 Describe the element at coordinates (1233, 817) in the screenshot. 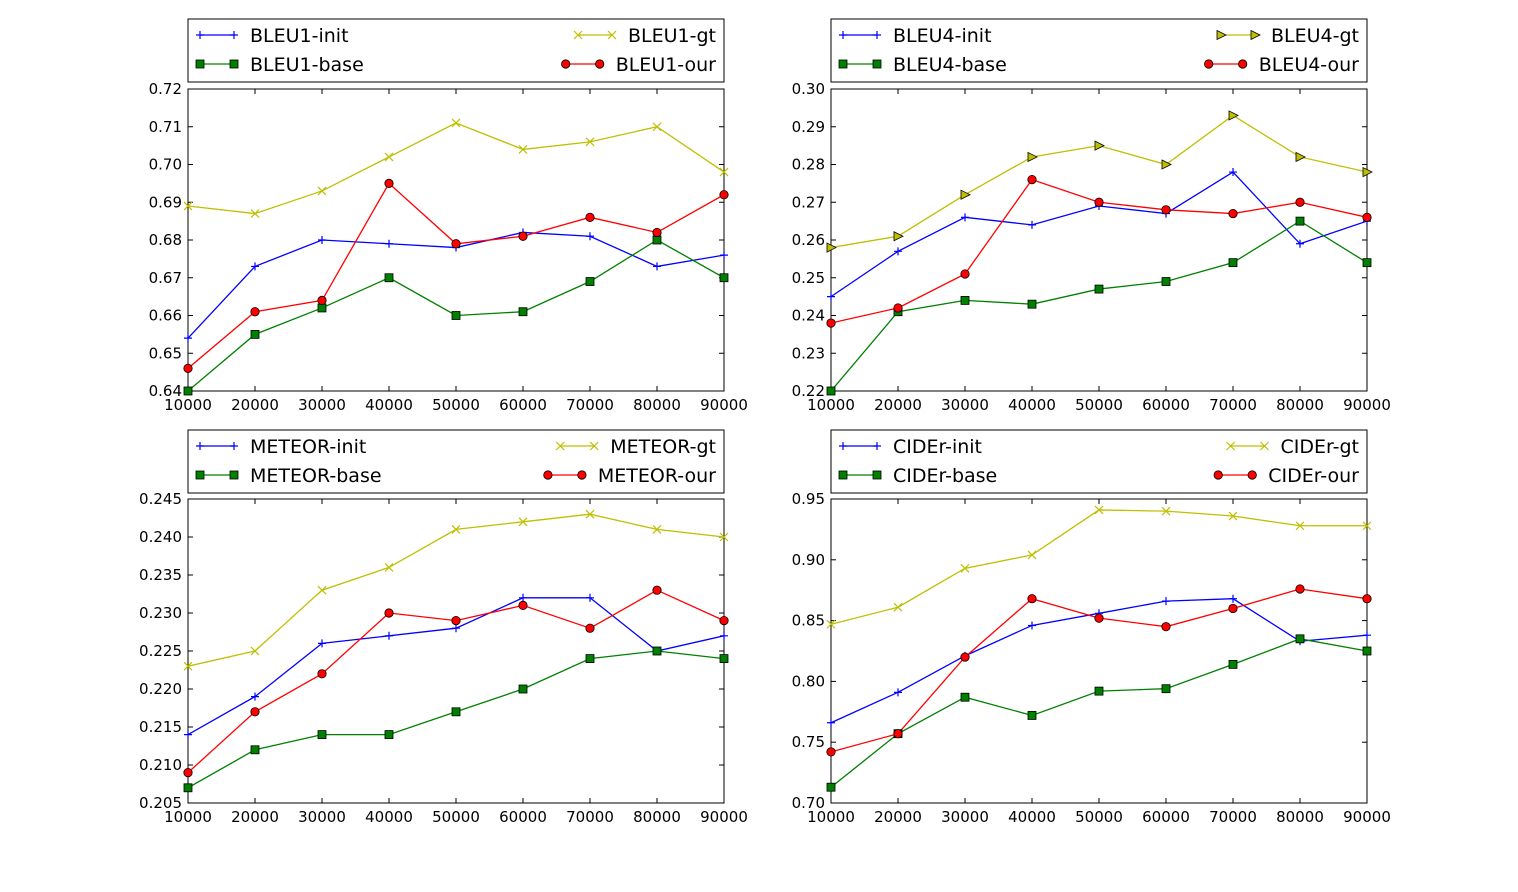

I see `x-tick-label: 70000` at that location.